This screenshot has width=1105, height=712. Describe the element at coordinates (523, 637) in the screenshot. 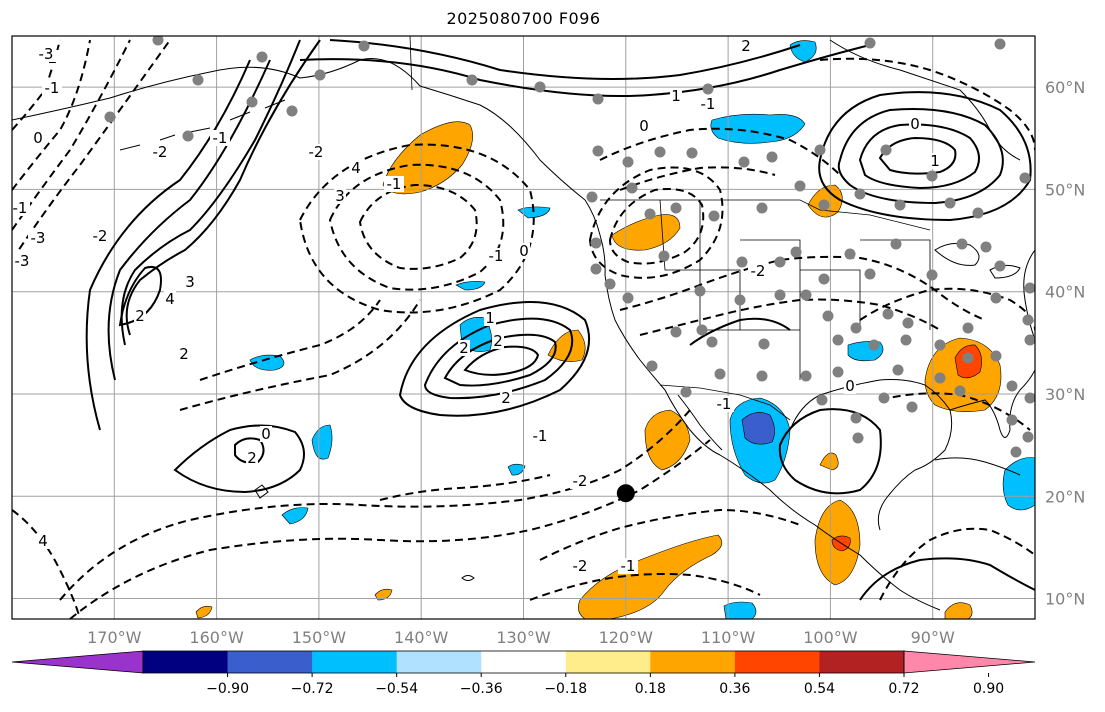

I see `lon-label: 130°W` at that location.